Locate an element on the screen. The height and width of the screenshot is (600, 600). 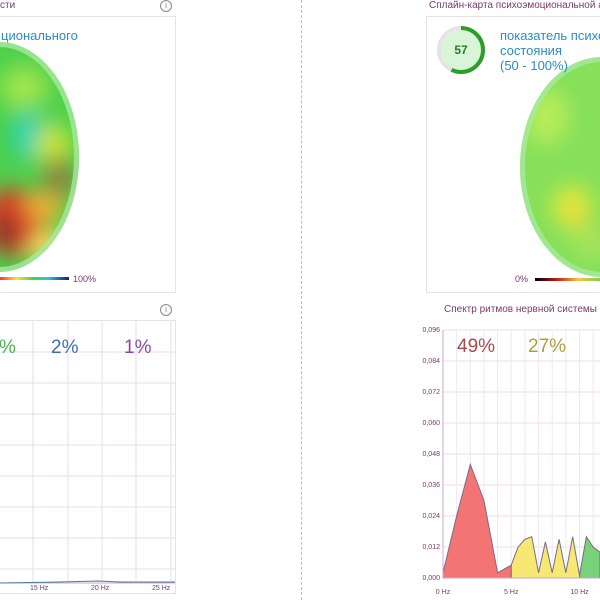
left-map-title: сти is located at coordinates (8, 5).